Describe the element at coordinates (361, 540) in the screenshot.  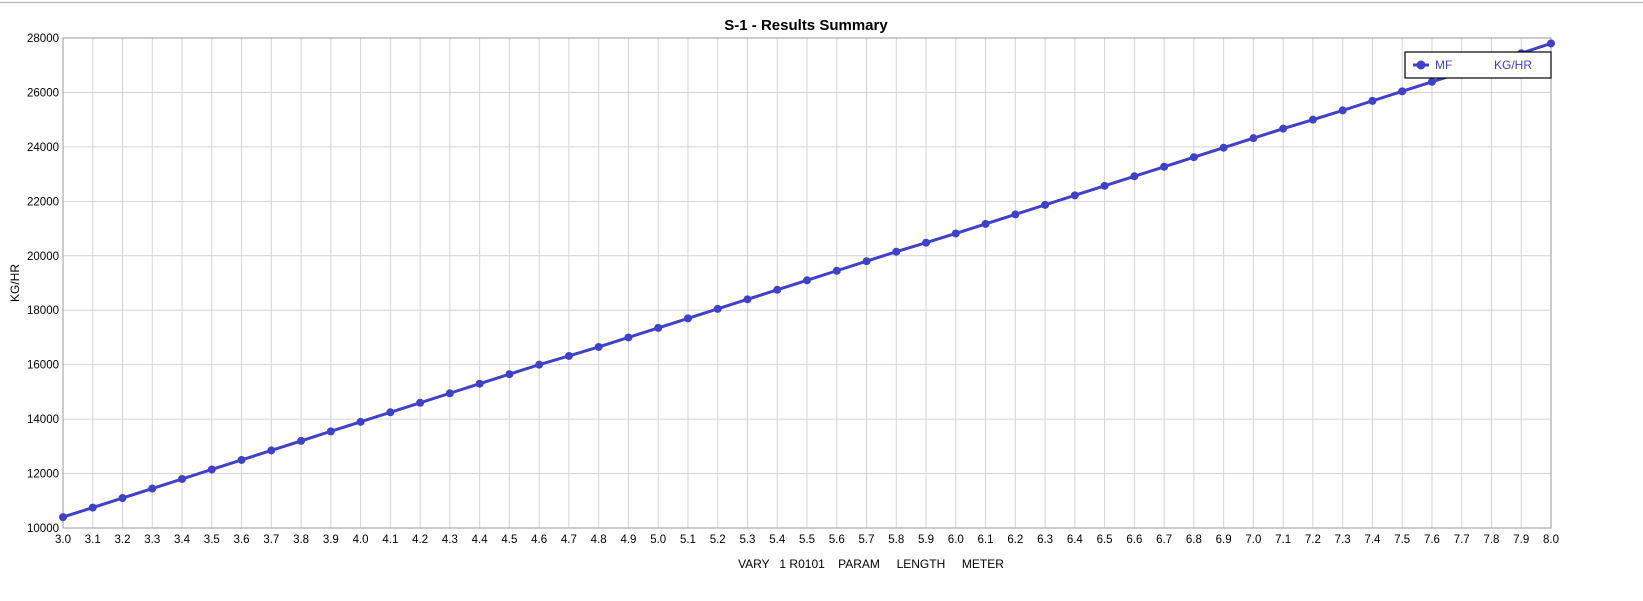
I see `x-tick-label: 4.0` at that location.